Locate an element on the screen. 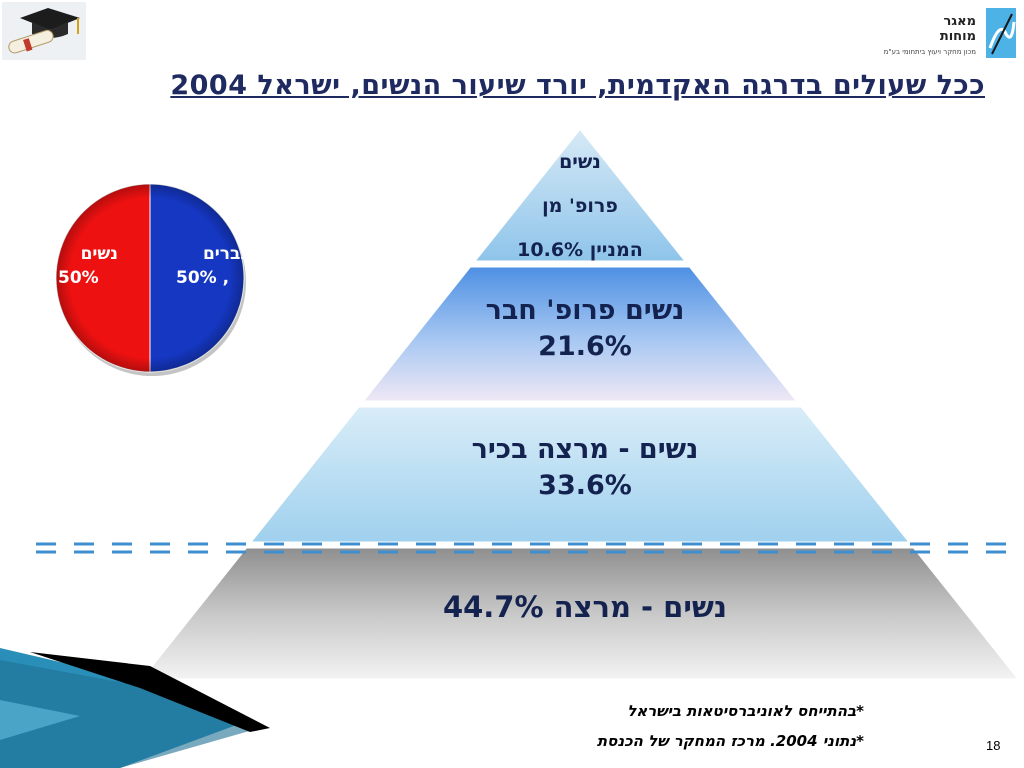 This screenshot has height=768, width=1024. pie-label-women: נשים 50% is located at coordinates (88, 266).